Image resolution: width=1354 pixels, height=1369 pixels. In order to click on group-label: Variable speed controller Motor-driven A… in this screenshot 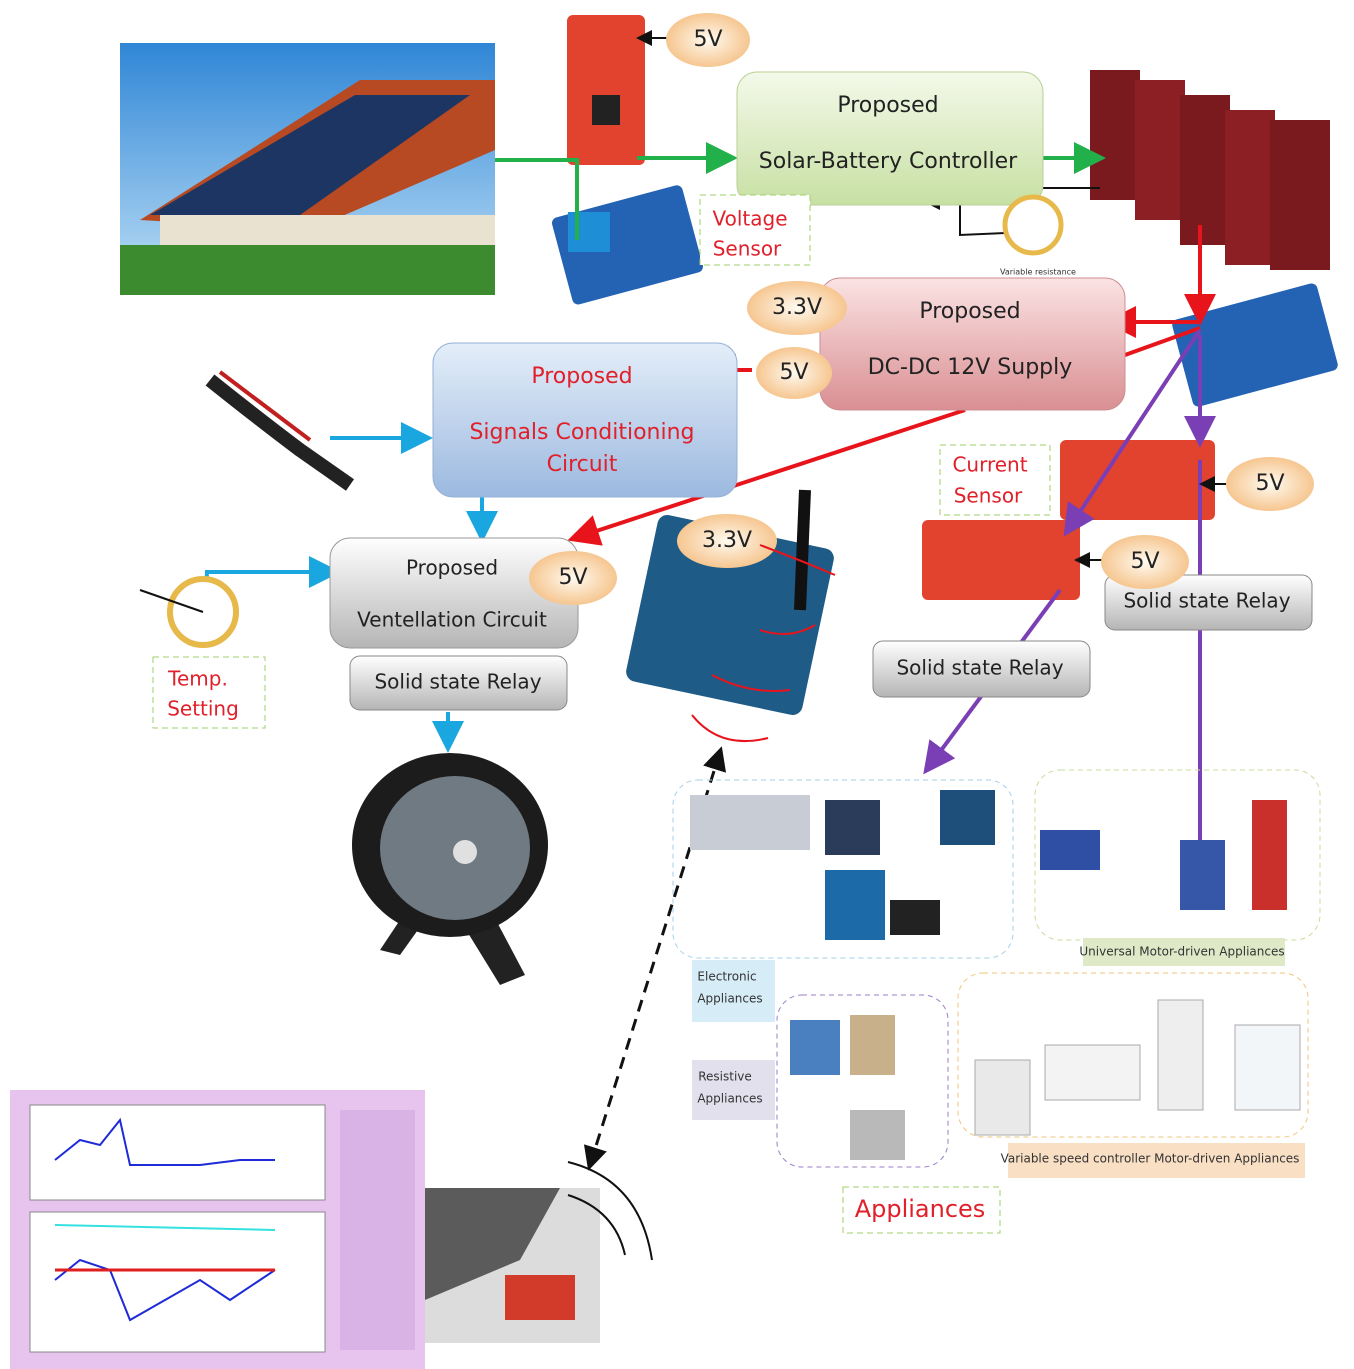, I will do `click(1150, 1159)`.